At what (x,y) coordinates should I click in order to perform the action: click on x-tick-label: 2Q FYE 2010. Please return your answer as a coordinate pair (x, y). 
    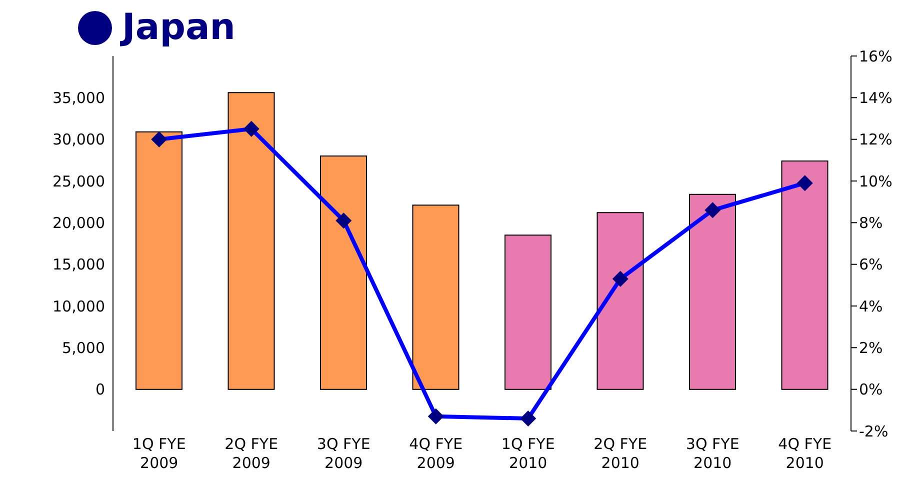
    Looking at the image, I should click on (621, 453).